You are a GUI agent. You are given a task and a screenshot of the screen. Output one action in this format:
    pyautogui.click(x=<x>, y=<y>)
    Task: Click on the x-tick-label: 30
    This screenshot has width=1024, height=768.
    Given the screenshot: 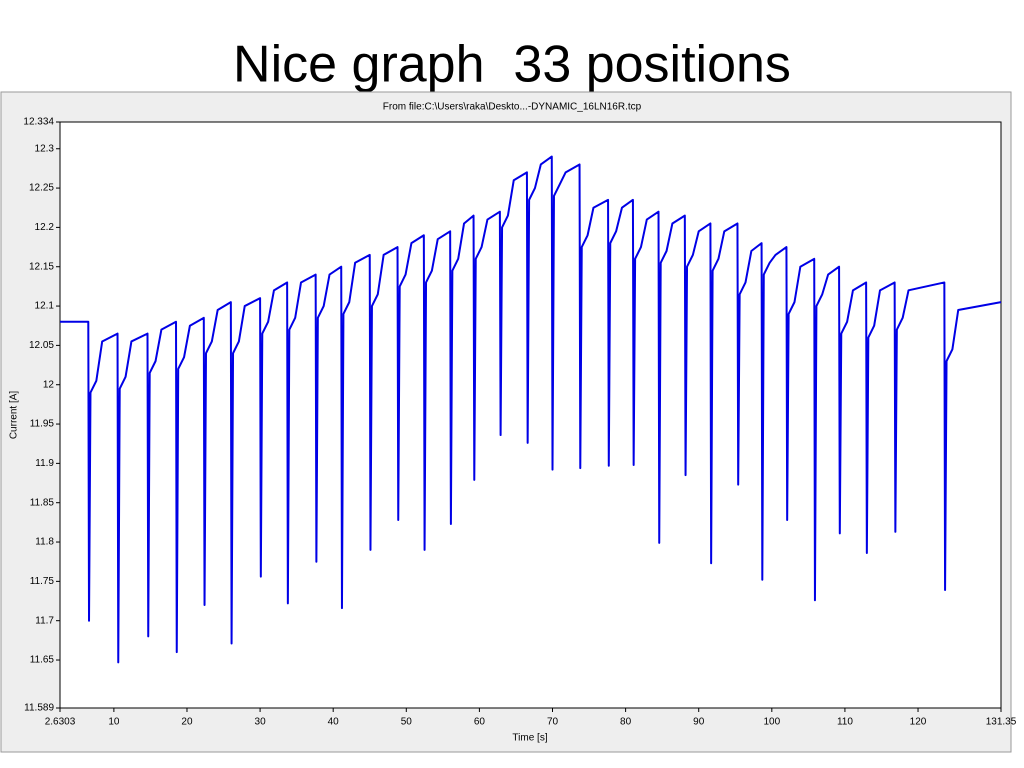 What is the action you would take?
    pyautogui.click(x=261, y=722)
    